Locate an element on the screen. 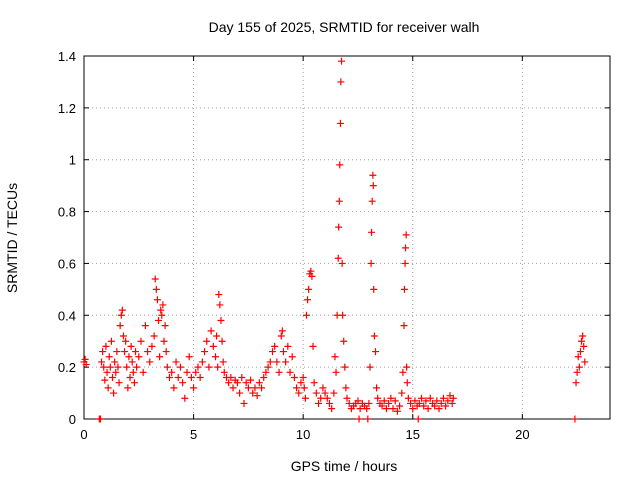 This screenshot has height=480, width=640. y-tick-label: 1.4 is located at coordinates (67, 56).